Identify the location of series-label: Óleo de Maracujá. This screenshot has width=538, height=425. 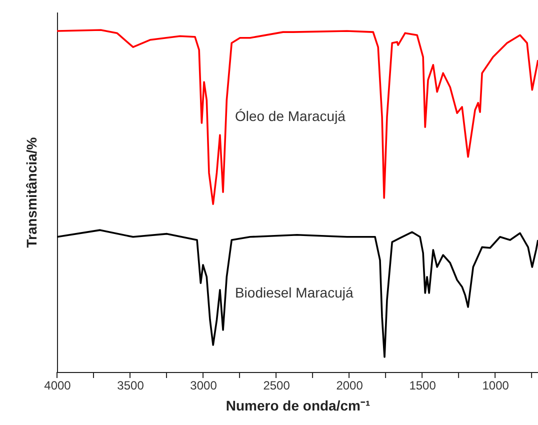
(290, 116).